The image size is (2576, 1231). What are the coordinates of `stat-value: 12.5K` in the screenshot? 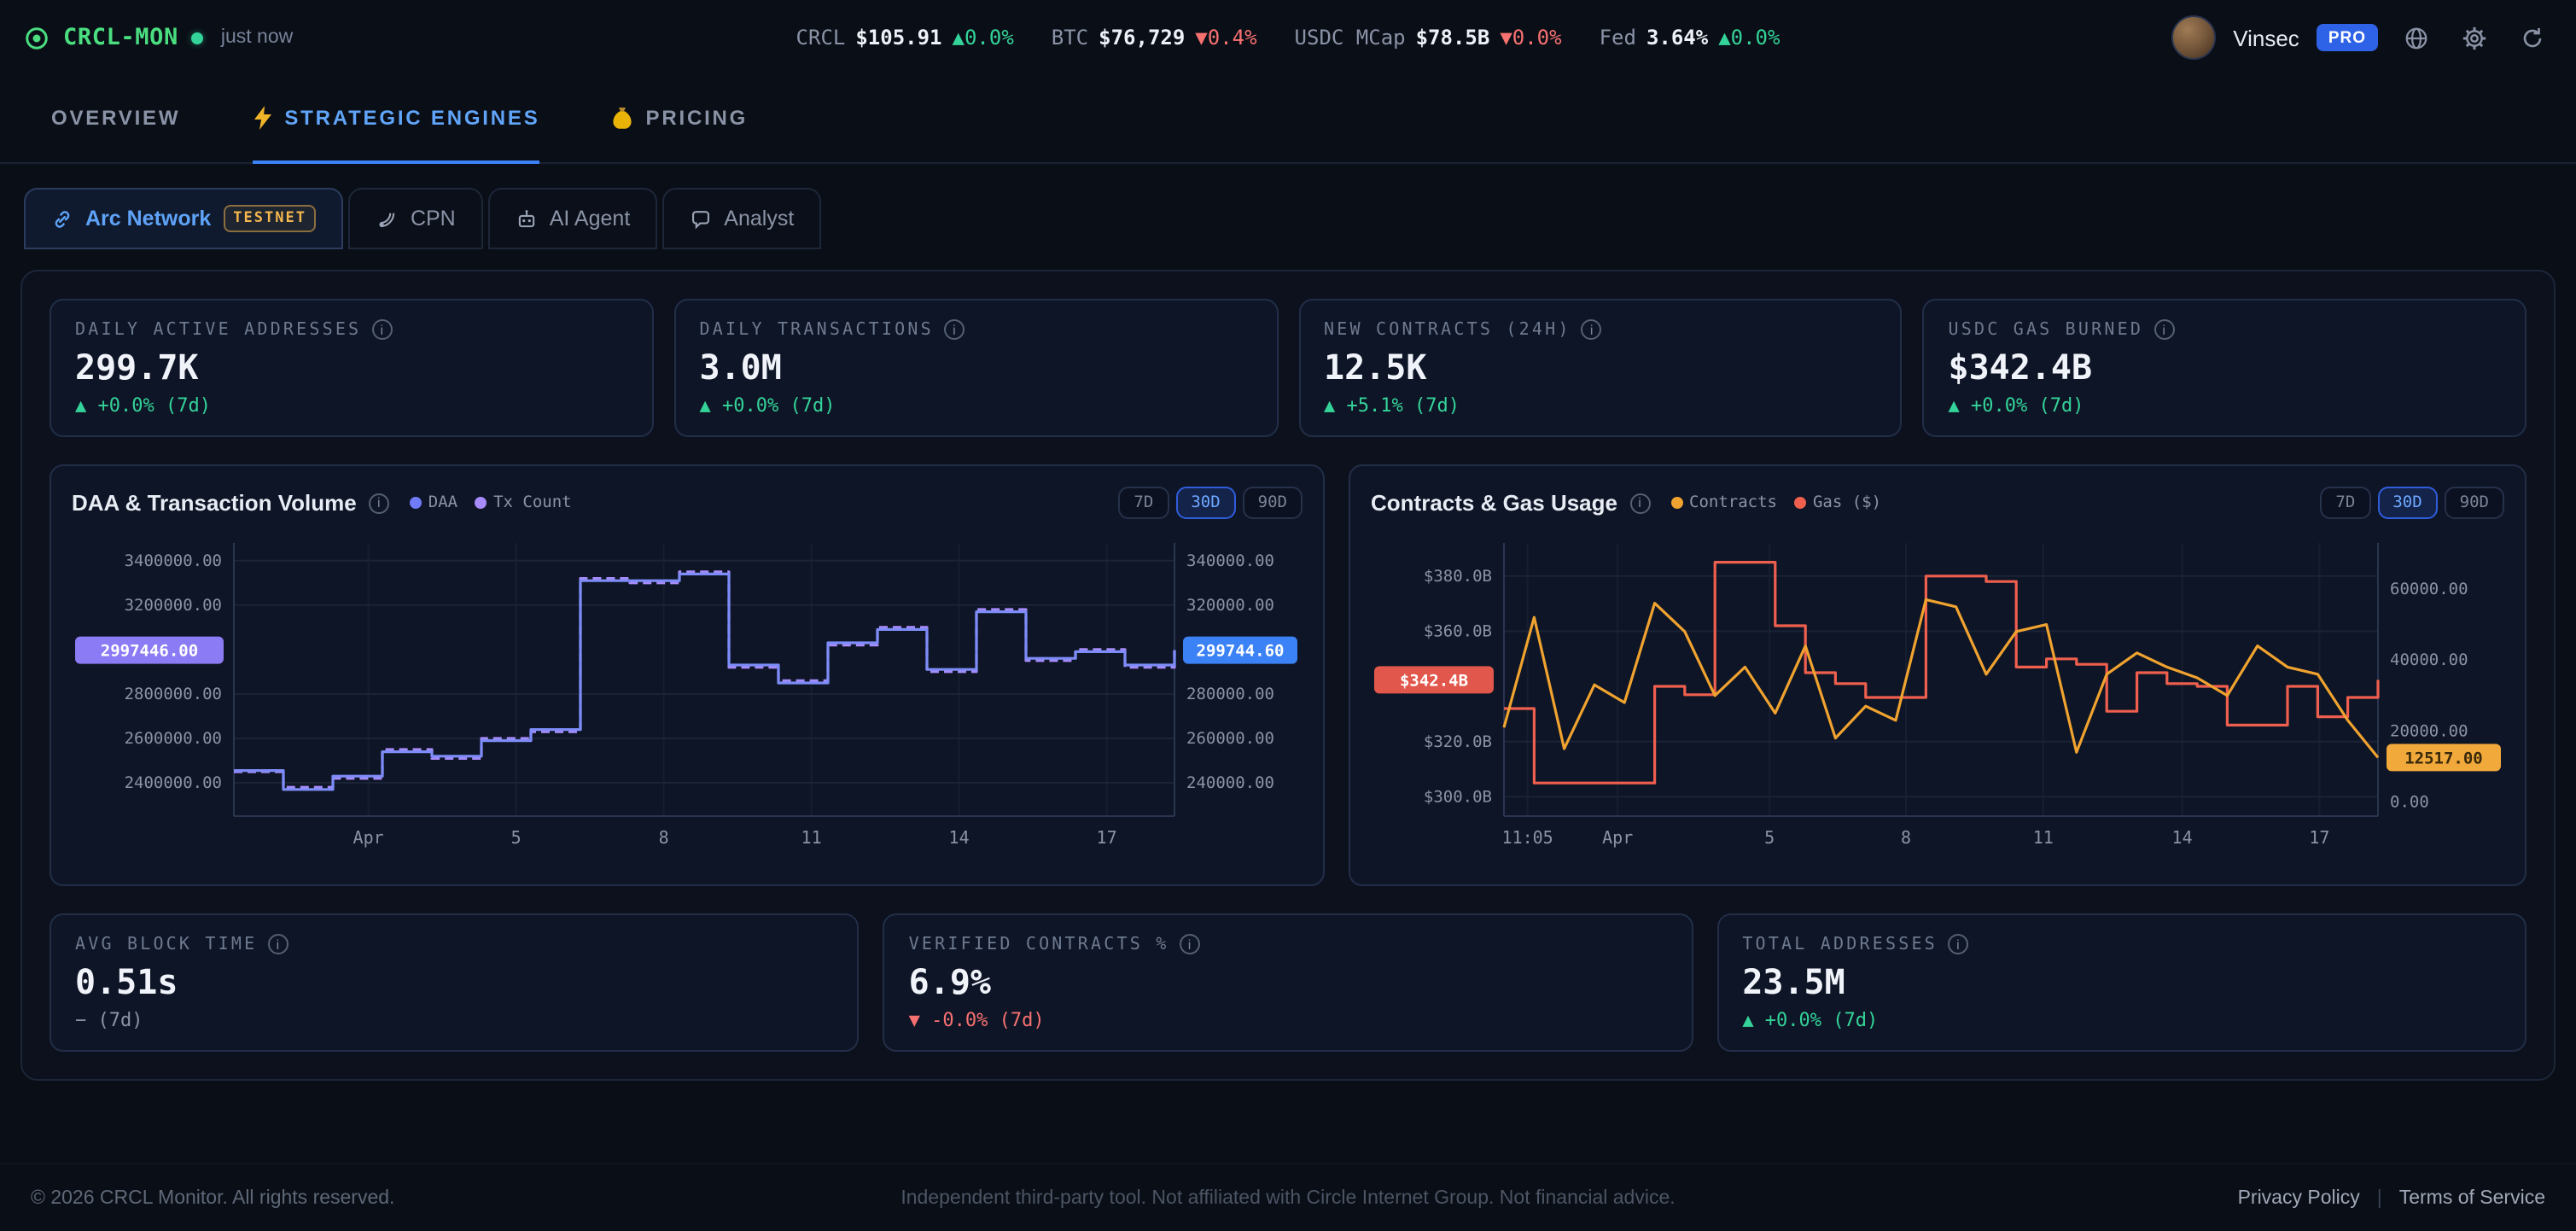 It's located at (1375, 367).